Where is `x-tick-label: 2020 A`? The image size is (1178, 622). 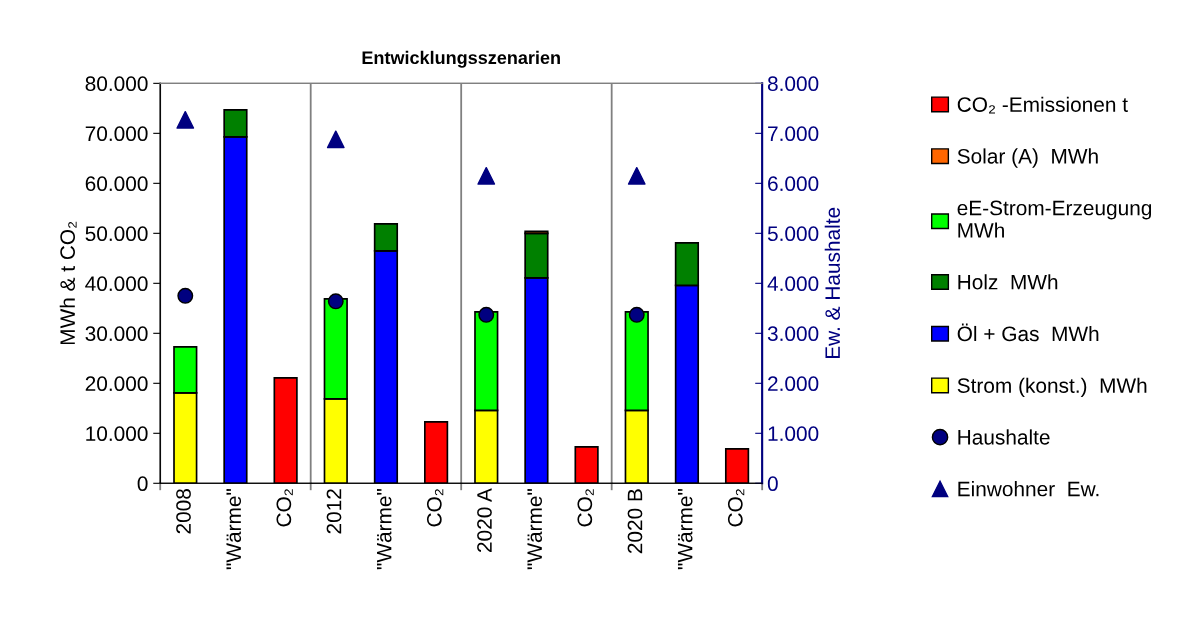 x-tick-label: 2020 A is located at coordinates (484, 520).